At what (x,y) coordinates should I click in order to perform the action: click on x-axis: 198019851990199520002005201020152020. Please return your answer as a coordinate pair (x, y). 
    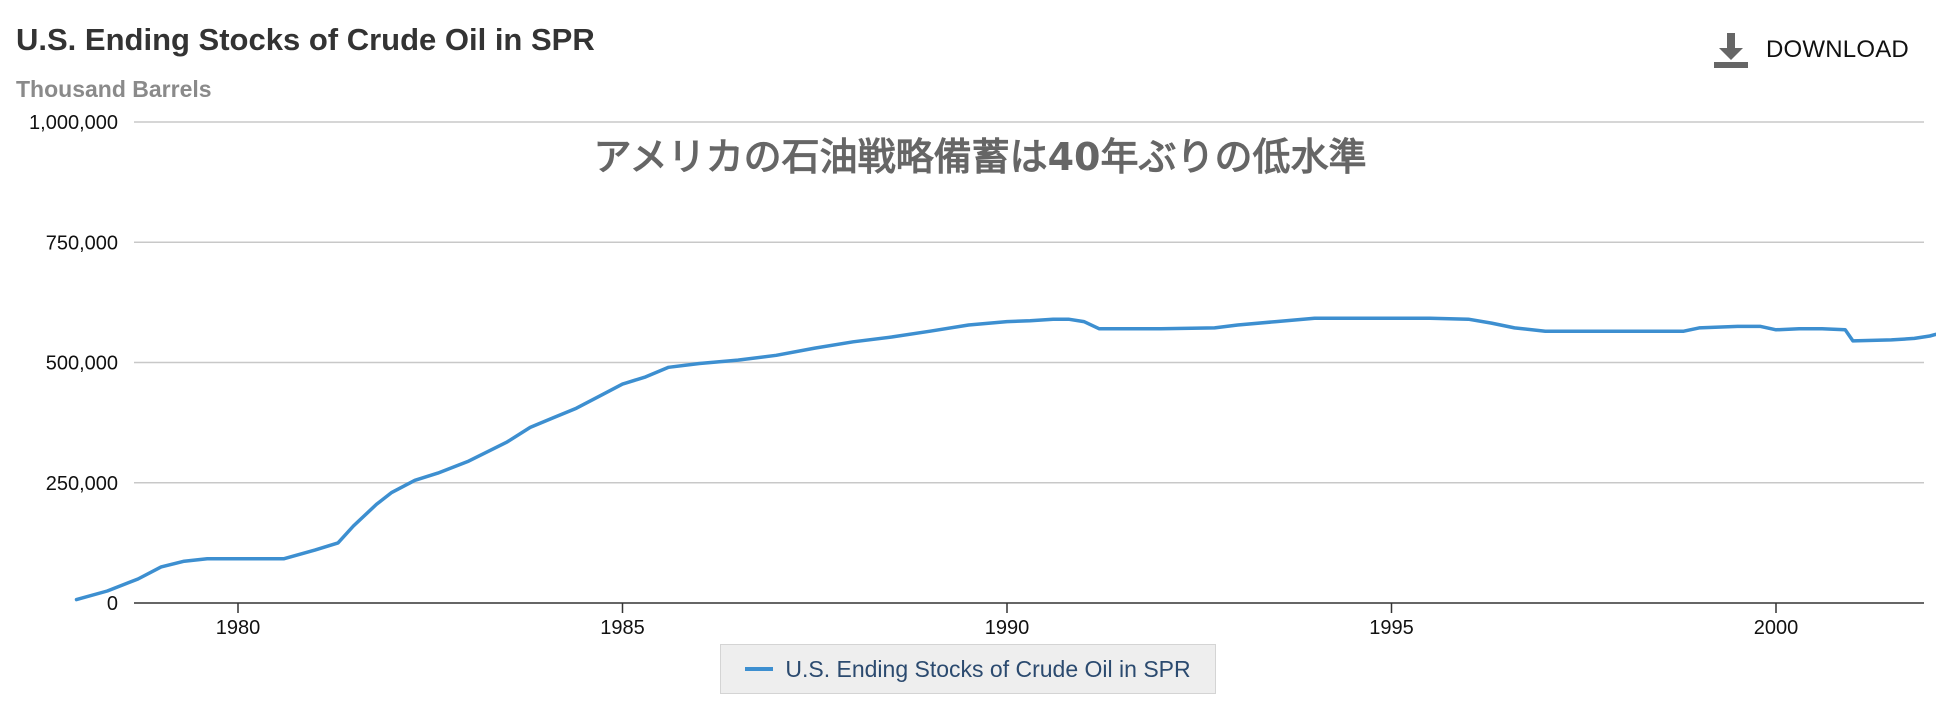
    Looking at the image, I should click on (1029, 620).